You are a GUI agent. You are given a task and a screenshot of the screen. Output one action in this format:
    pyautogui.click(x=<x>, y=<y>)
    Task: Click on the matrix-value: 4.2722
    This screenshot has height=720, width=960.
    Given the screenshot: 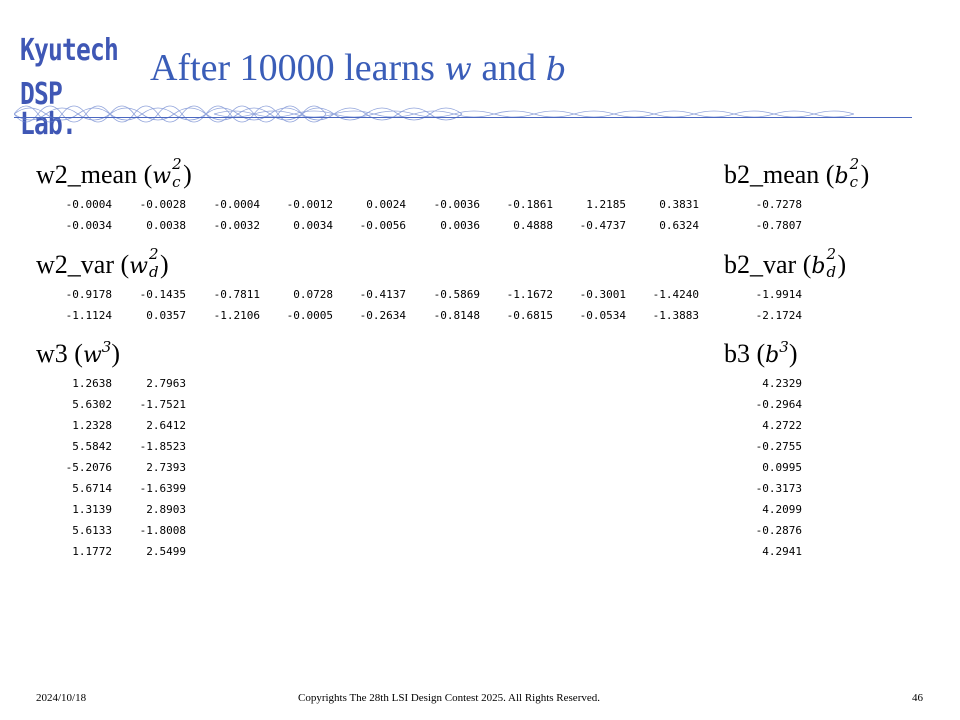 What is the action you would take?
    pyautogui.click(x=782, y=425)
    